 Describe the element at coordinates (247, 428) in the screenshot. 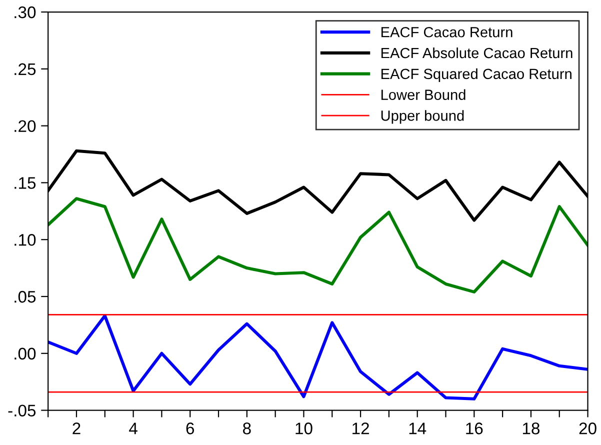

I see `x-tick-label: 8` at that location.